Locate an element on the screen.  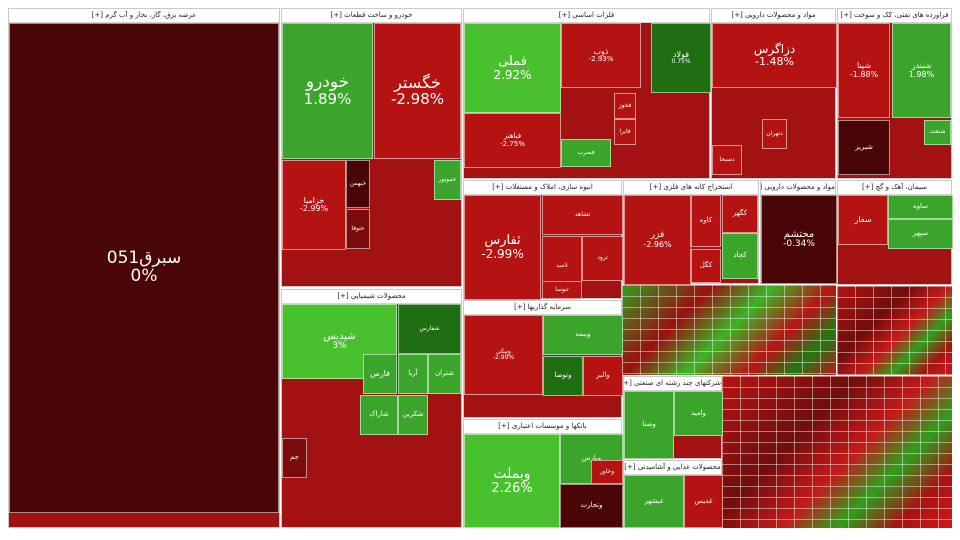
sector-panel: شرکتهای چند رشته ای صنعتی [+] وصنا وامید is located at coordinates (673, 417).